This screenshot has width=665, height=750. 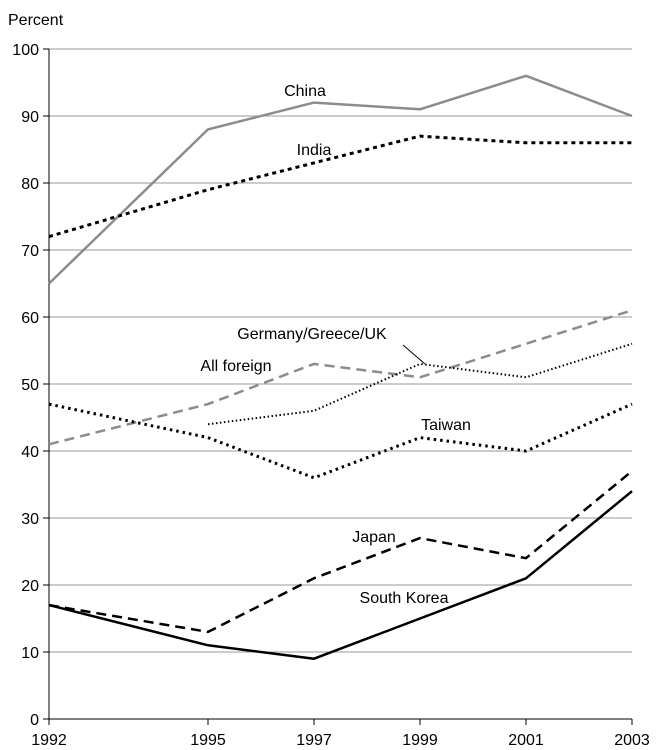 What do you see at coordinates (30, 184) in the screenshot?
I see `y-tick-label-80: 80` at bounding box center [30, 184].